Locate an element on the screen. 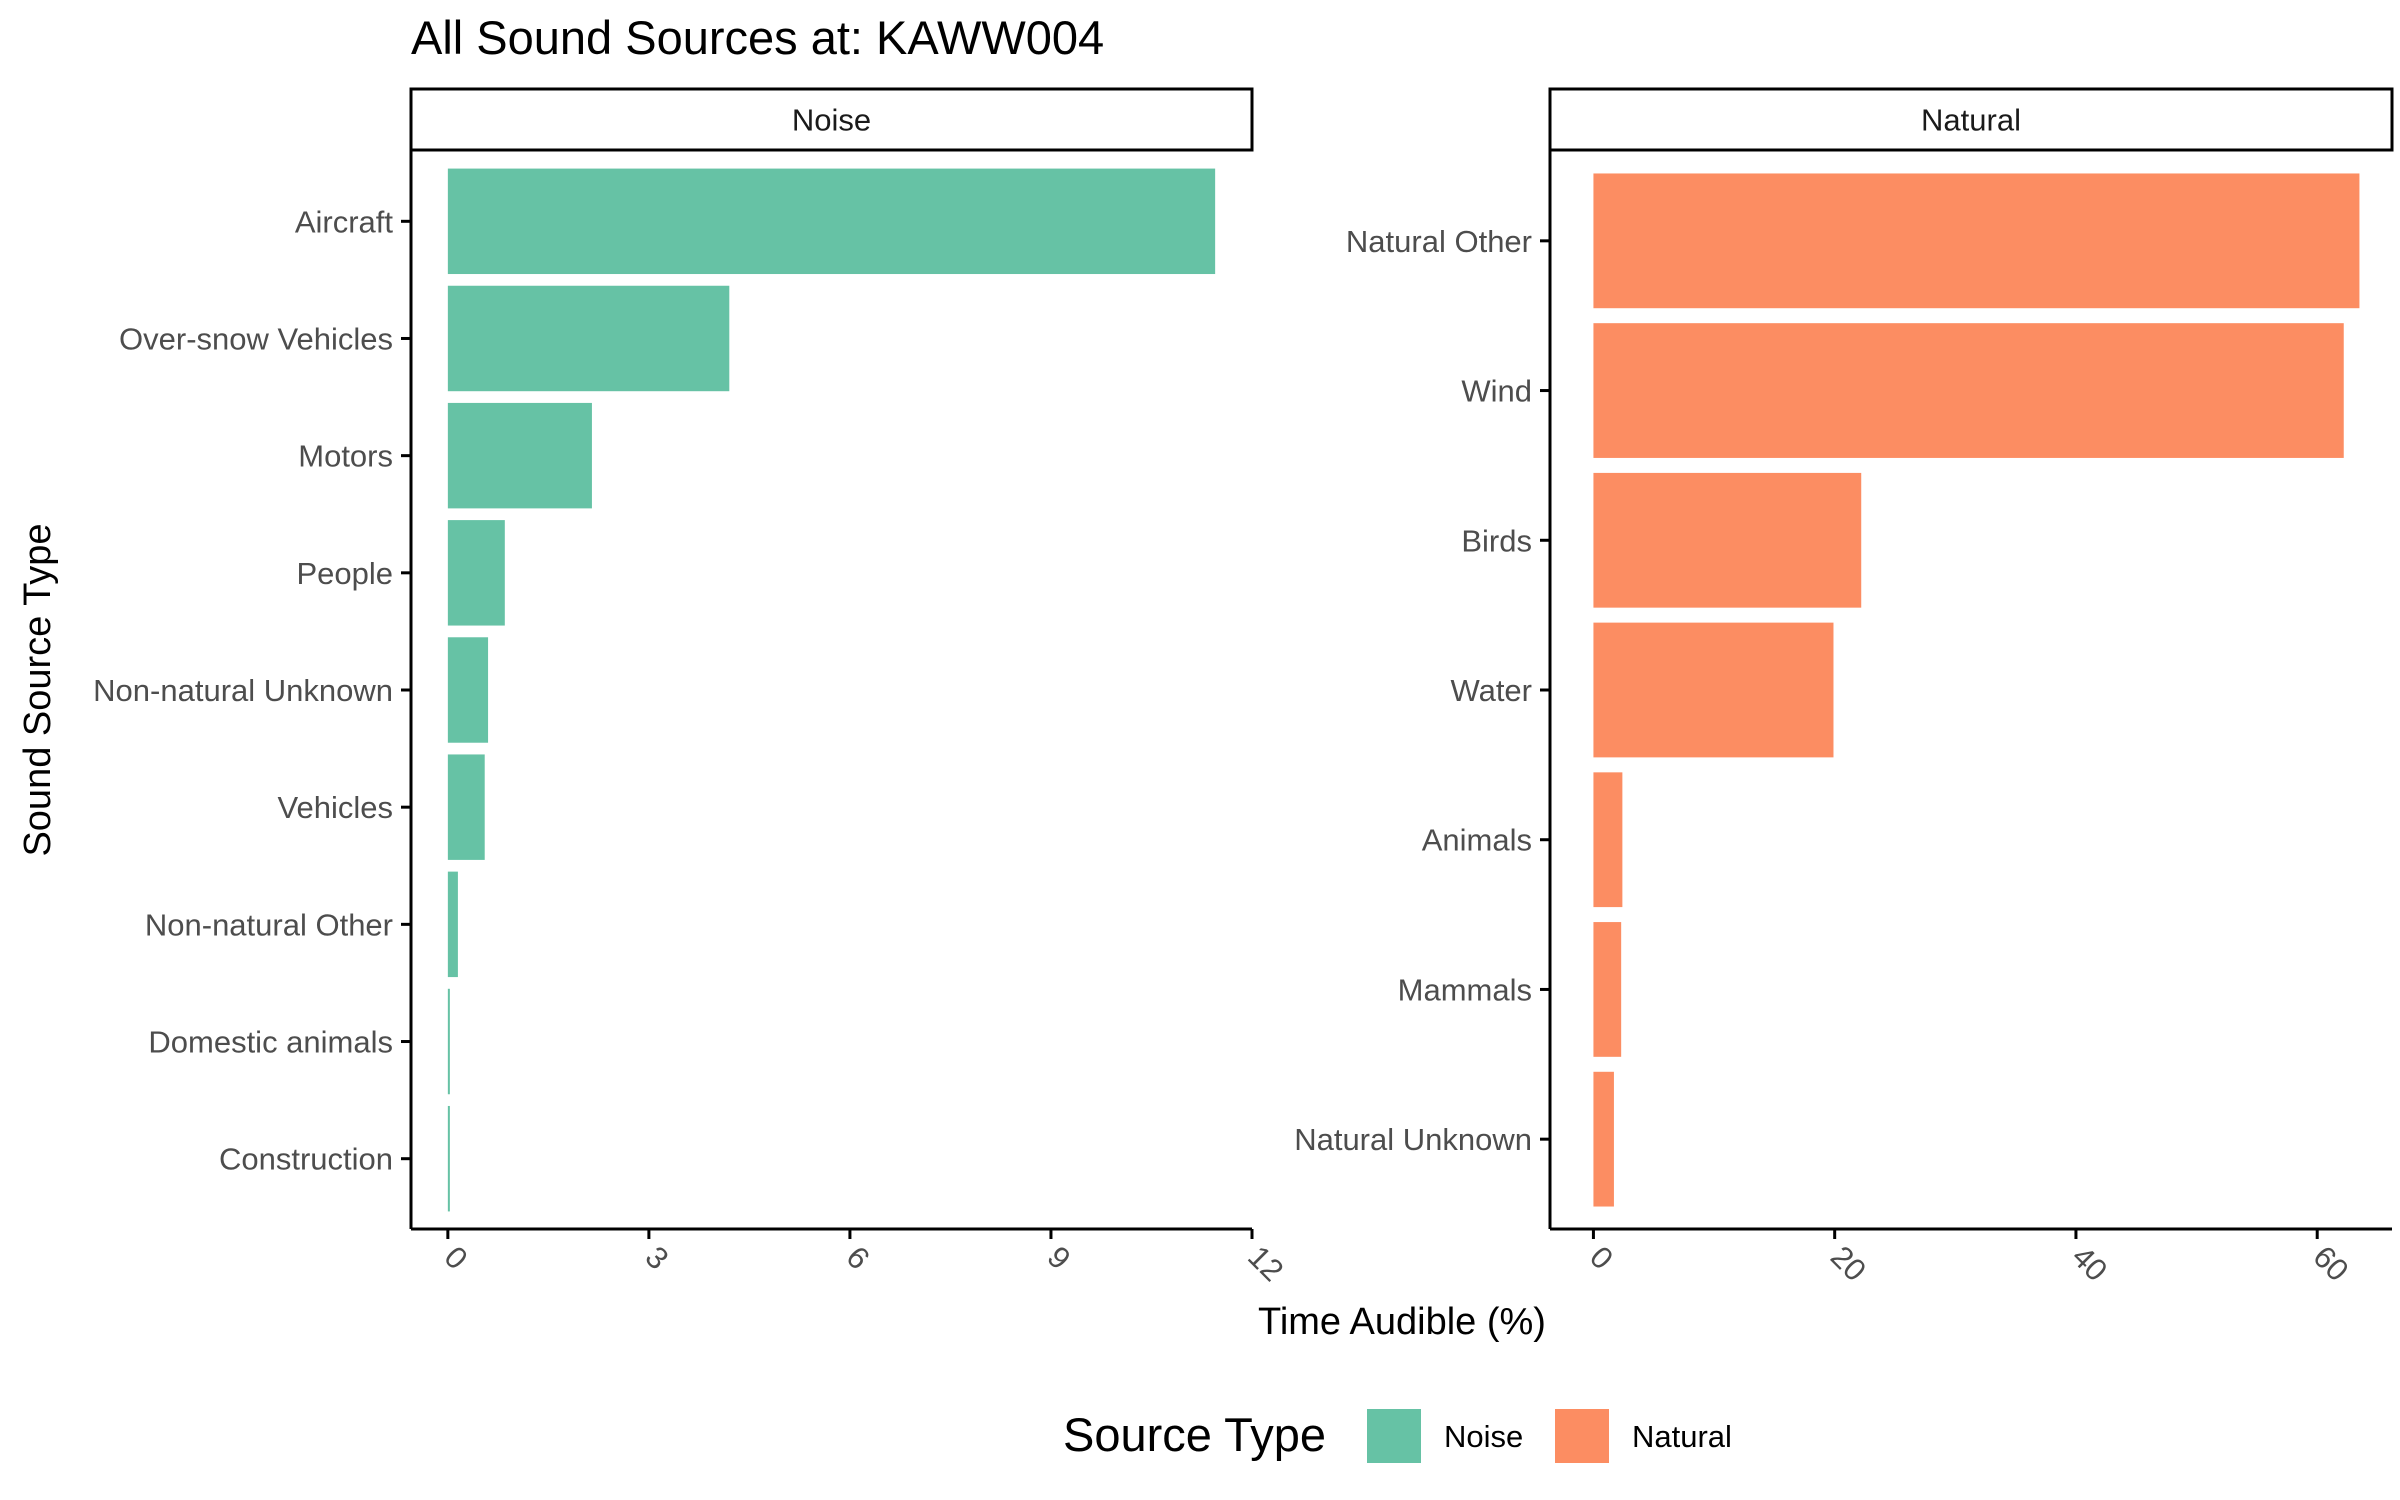 This screenshot has height=1500, width=2400. x-tick-label-noise-0: 0 is located at coordinates (456, 1257).